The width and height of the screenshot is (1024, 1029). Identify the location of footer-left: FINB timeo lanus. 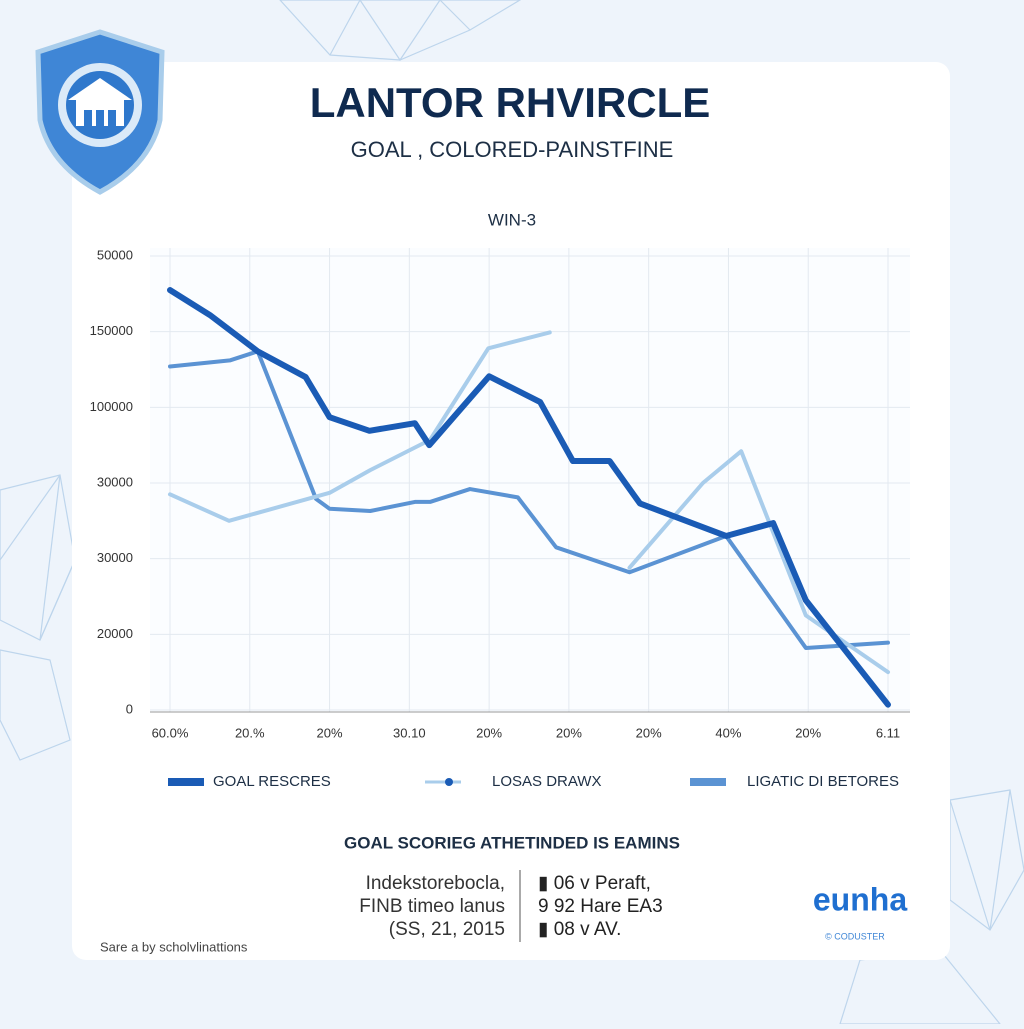
(432, 906).